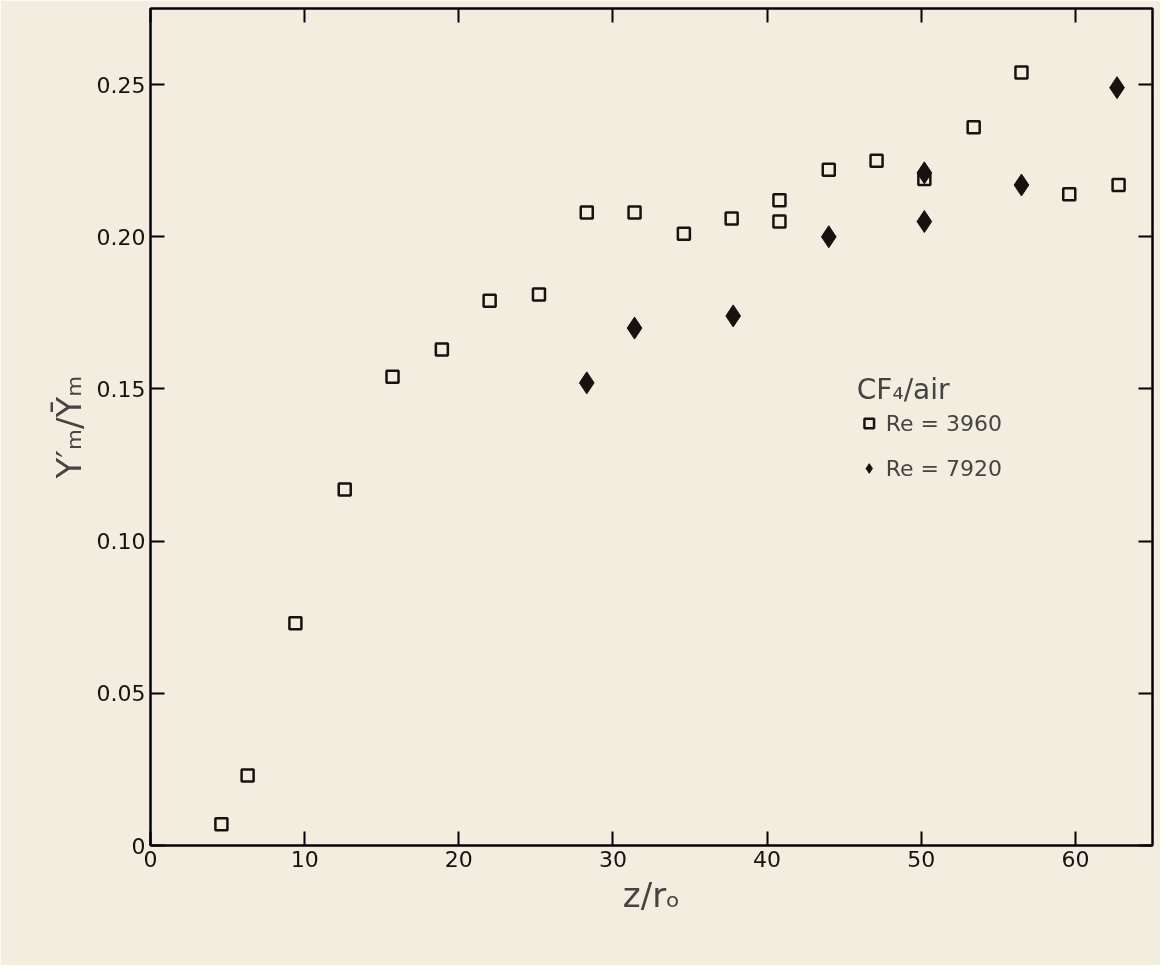  I want to click on x-axis-title: z/rₒ, so click(651, 894).